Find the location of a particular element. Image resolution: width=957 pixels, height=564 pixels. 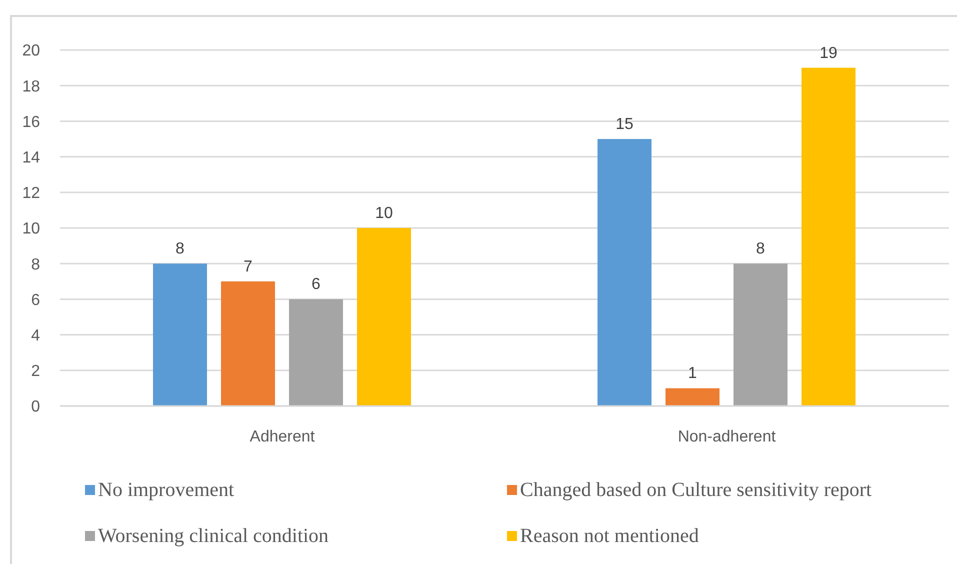

y-tick-label: 6 is located at coordinates (35, 300).